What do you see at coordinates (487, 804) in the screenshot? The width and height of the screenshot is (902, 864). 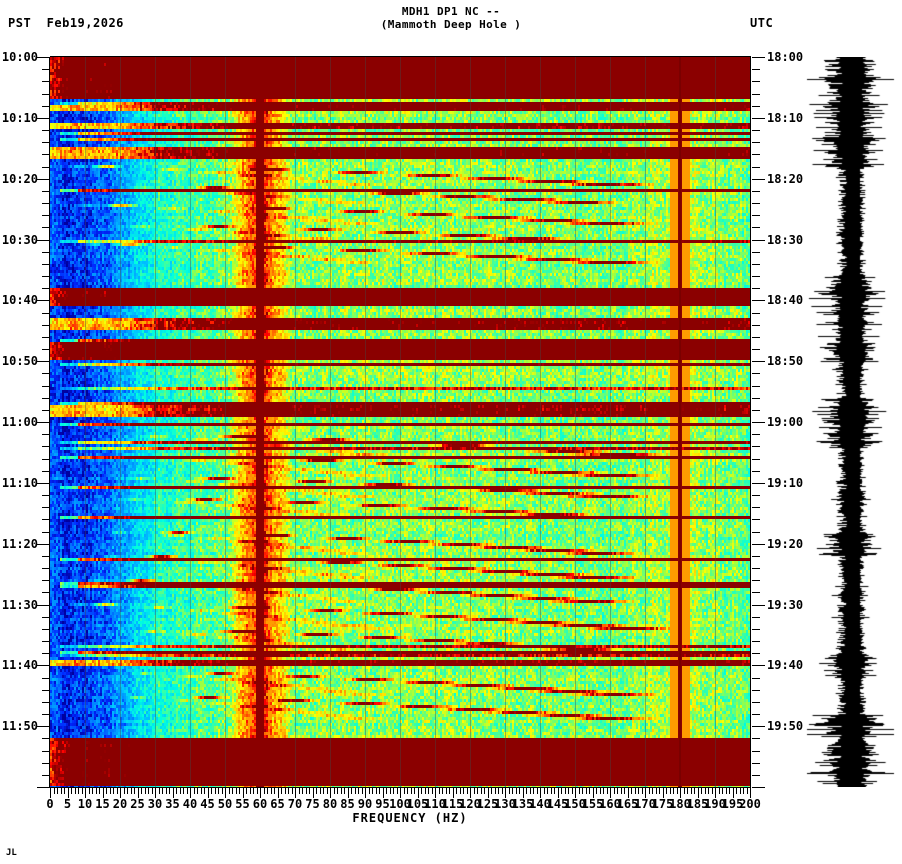 I see `x-axis-tick-label: 125` at bounding box center [487, 804].